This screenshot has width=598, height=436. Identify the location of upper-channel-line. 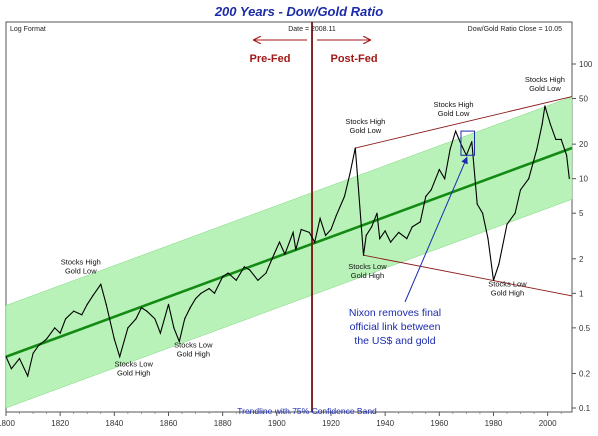
(464, 122).